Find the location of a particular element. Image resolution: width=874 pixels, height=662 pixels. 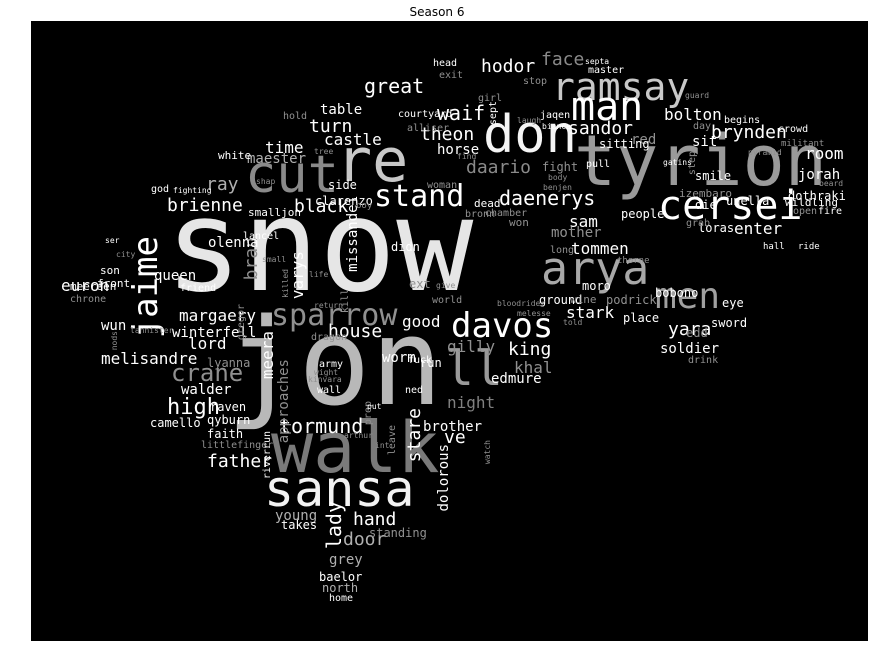

word-die: die is located at coordinates (706, 205).